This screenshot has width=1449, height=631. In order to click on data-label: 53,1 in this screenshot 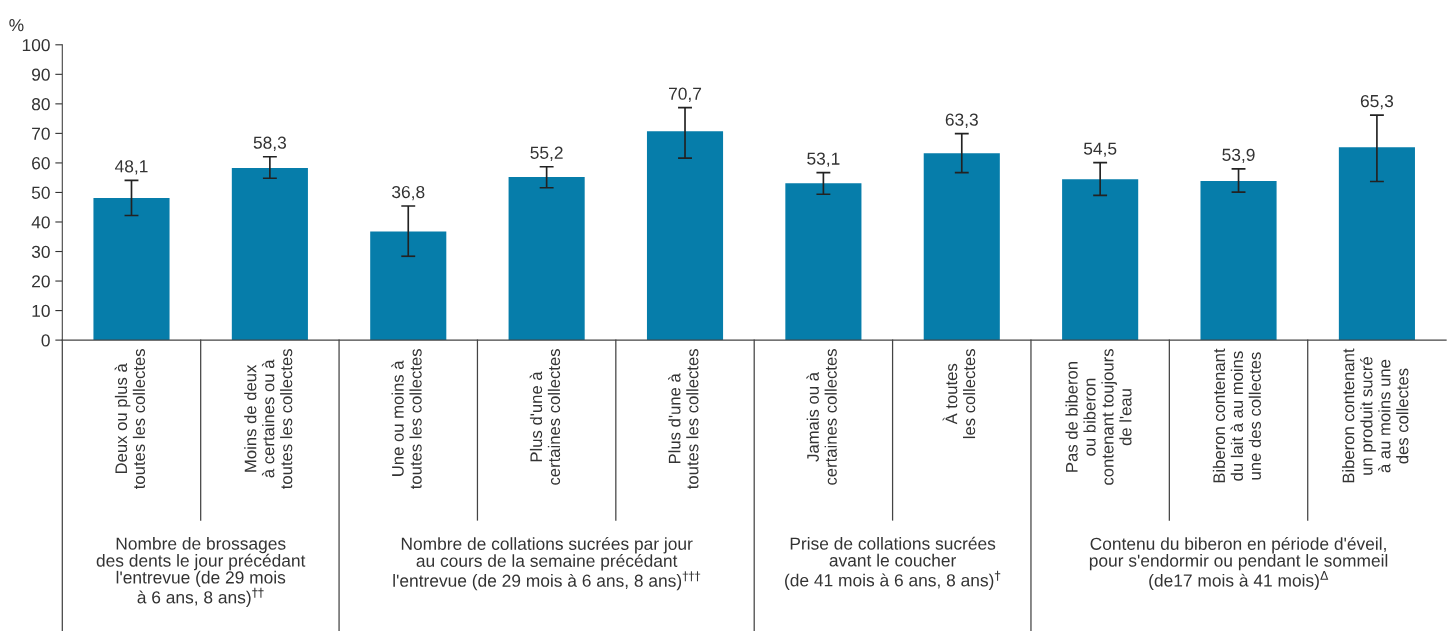, I will do `click(823, 159)`.